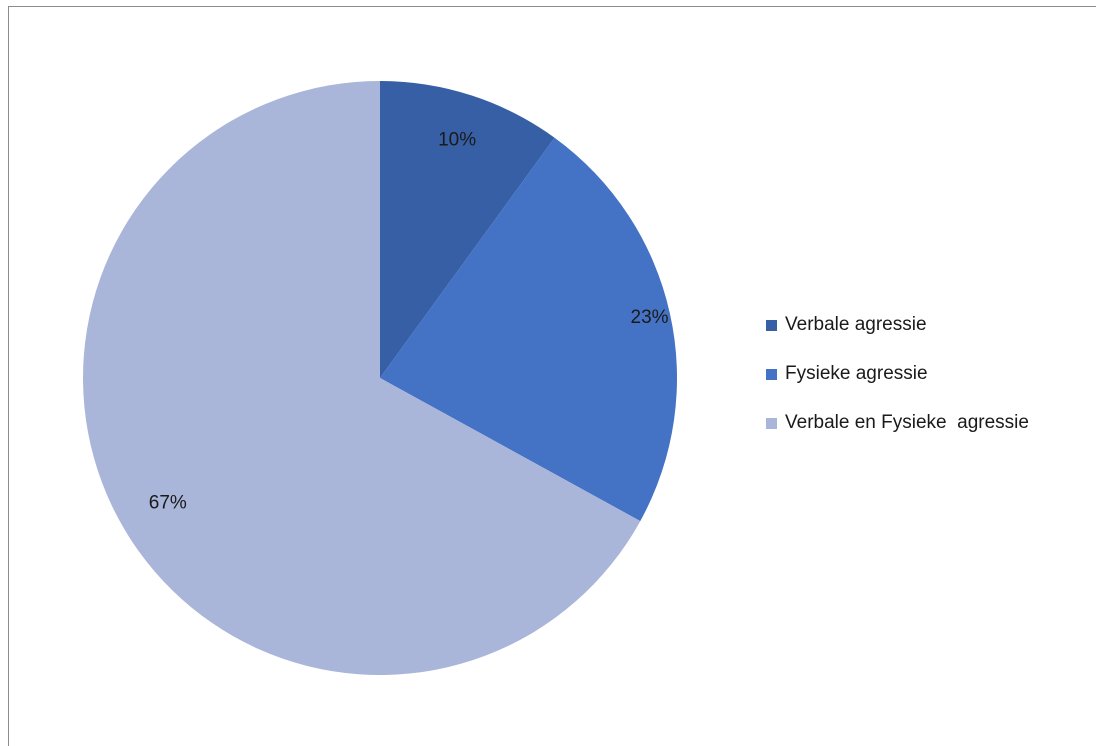 This screenshot has height=746, width=1096. I want to click on legend-item: Verbale agressie, so click(897, 325).